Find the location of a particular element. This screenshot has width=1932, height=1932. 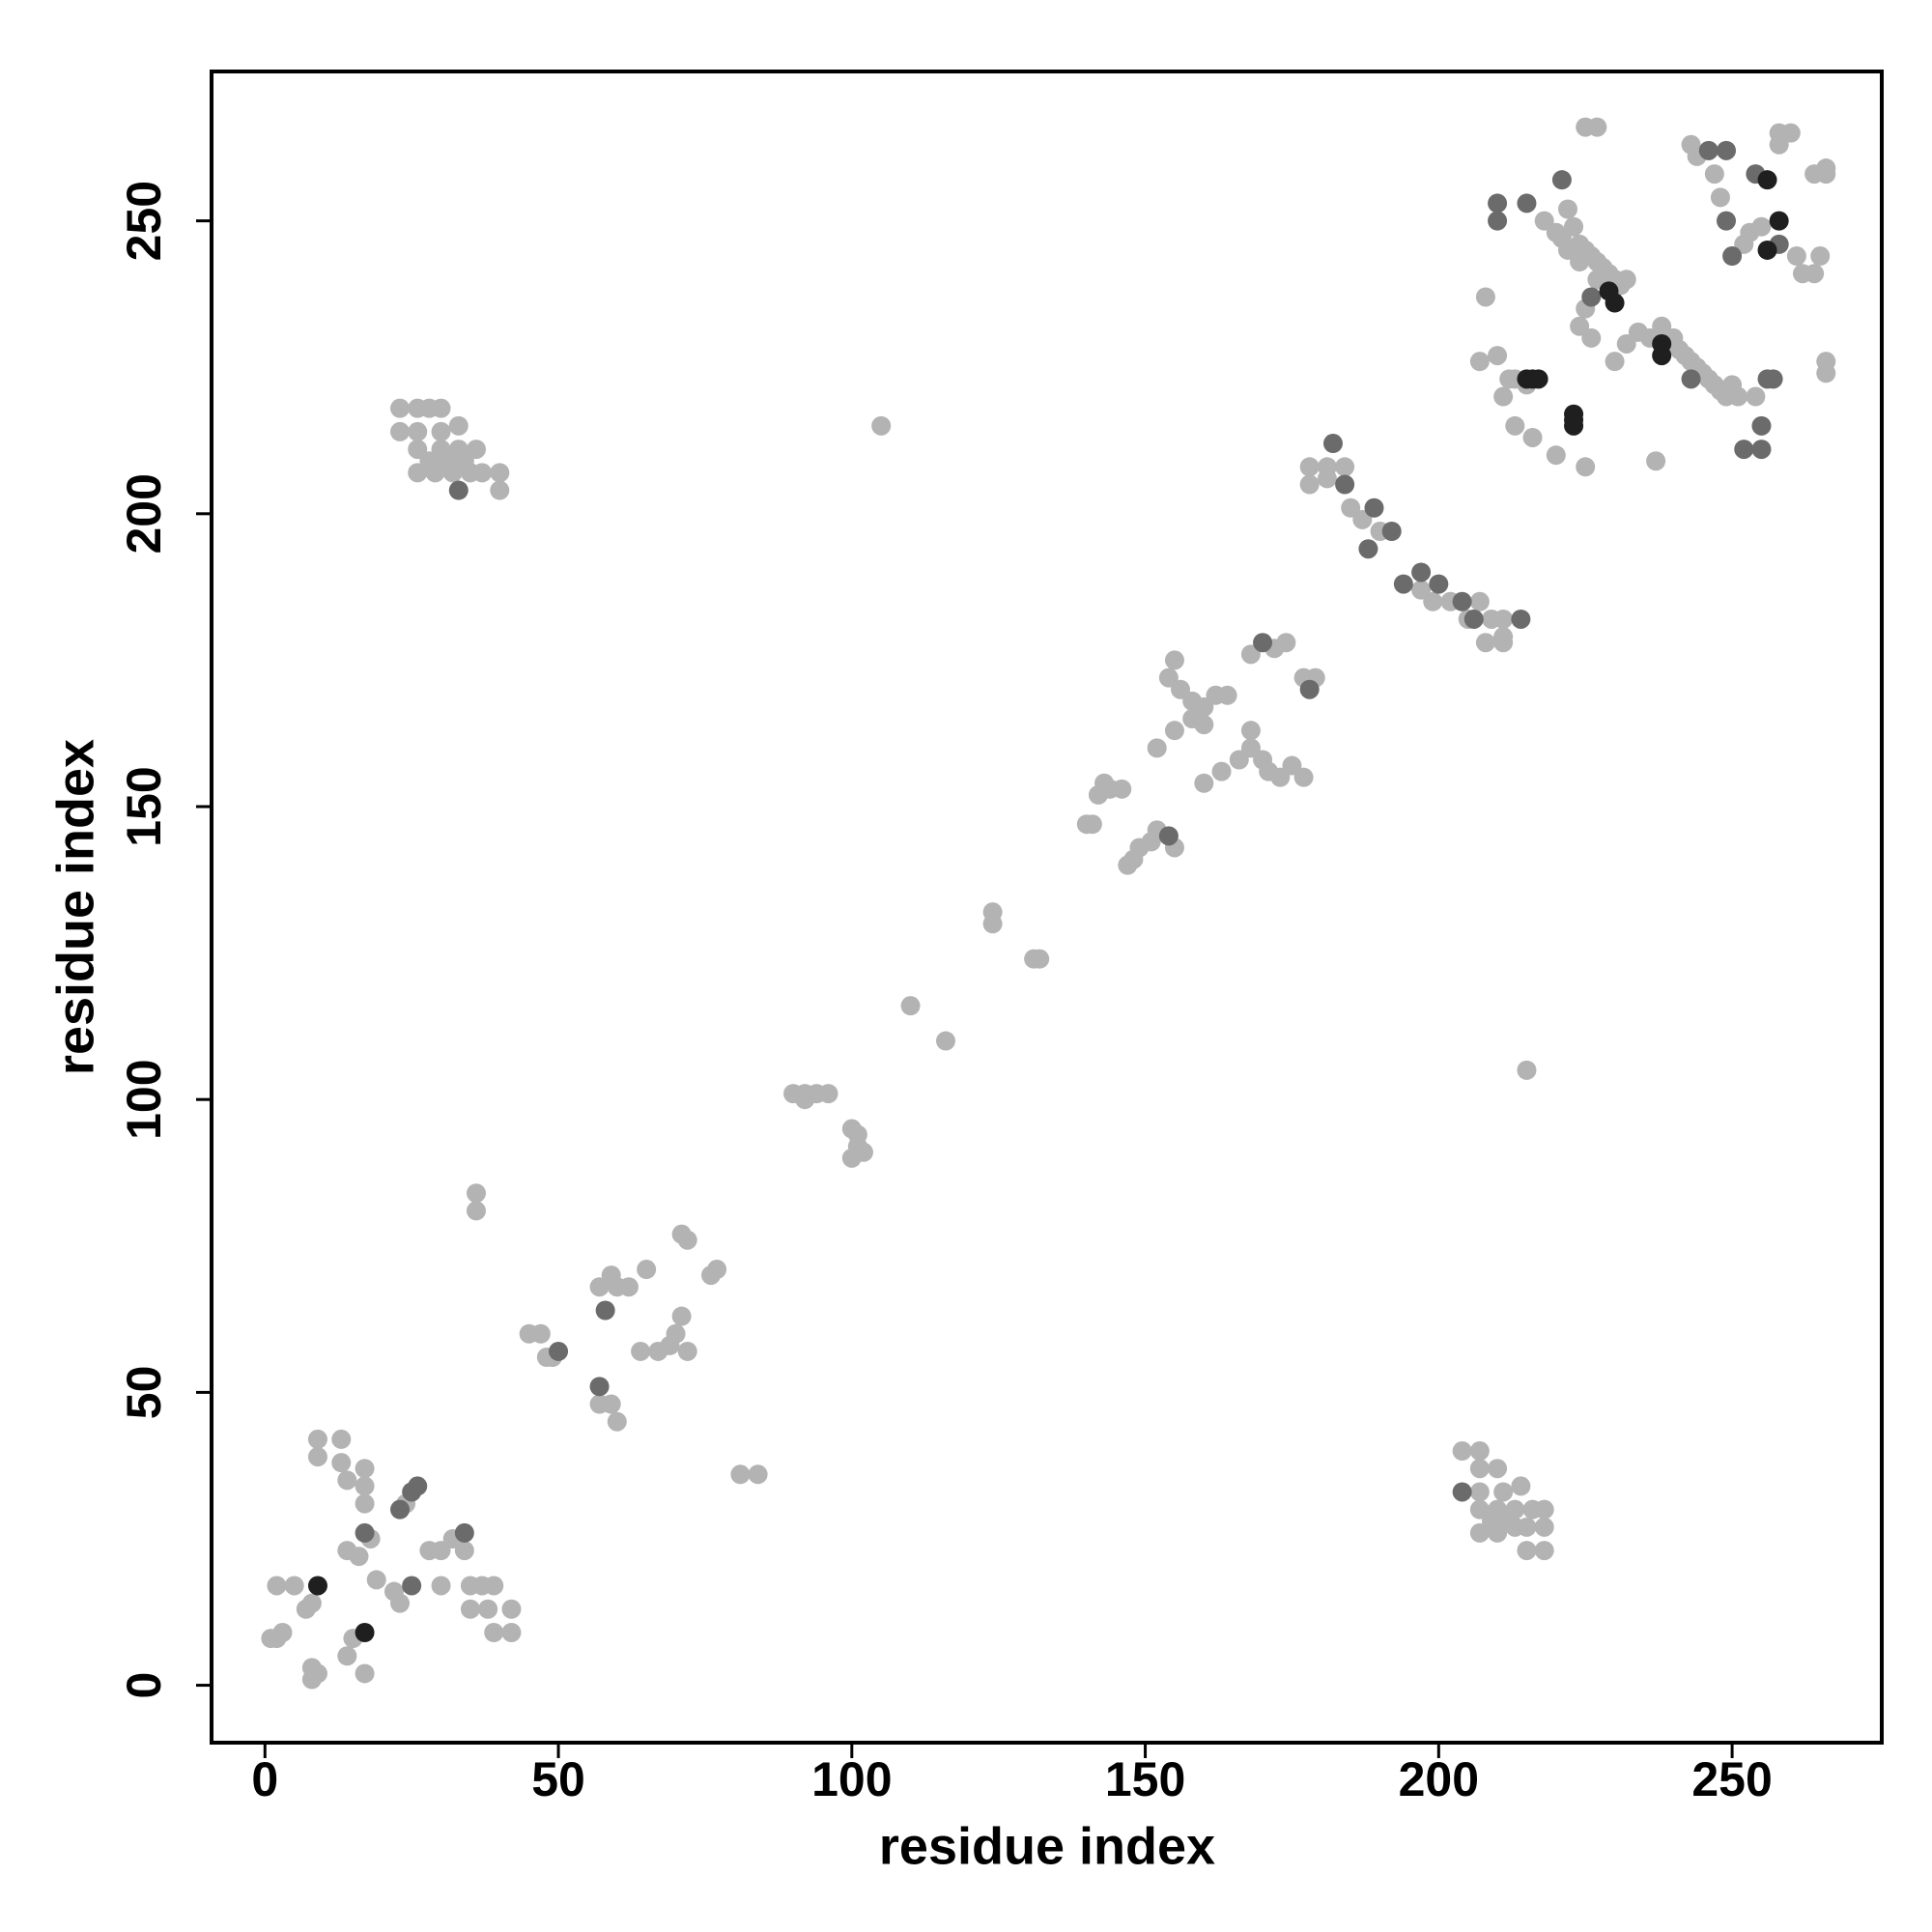

x-tick-label: 100 is located at coordinates (851, 1779).